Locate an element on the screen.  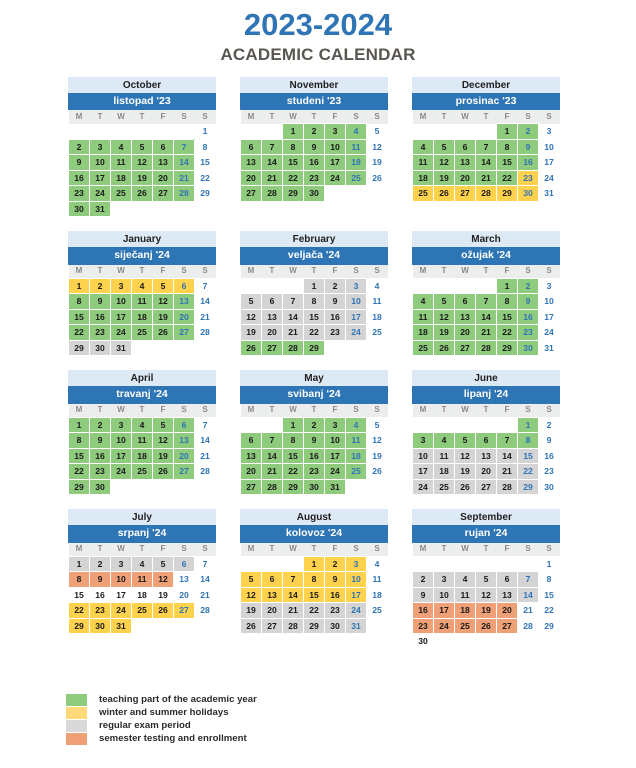
day-cell: 18 is located at coordinates (142, 594).